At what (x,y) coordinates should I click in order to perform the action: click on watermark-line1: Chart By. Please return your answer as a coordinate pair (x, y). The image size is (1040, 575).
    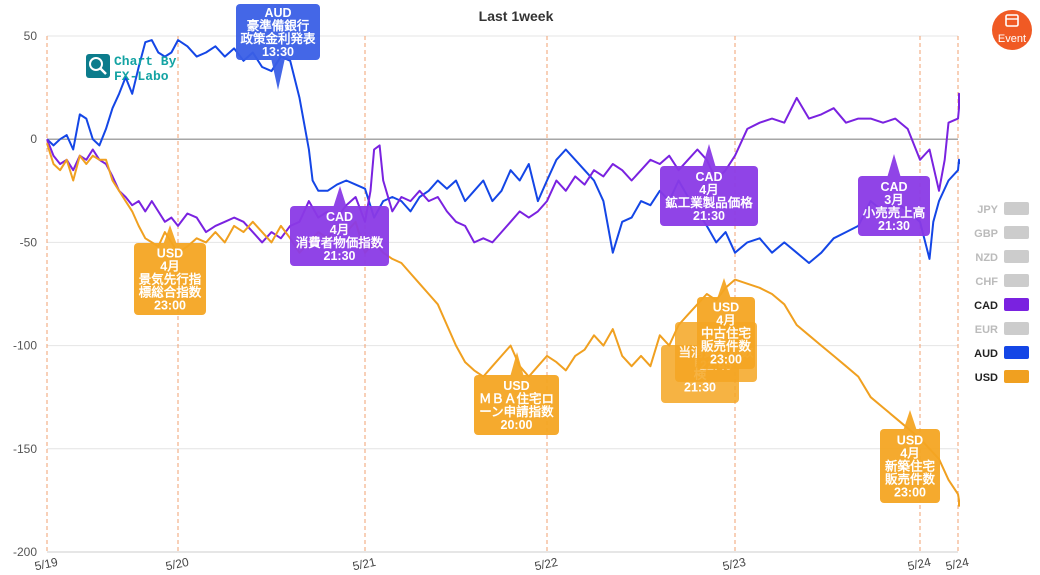
    Looking at the image, I should click on (145, 61).